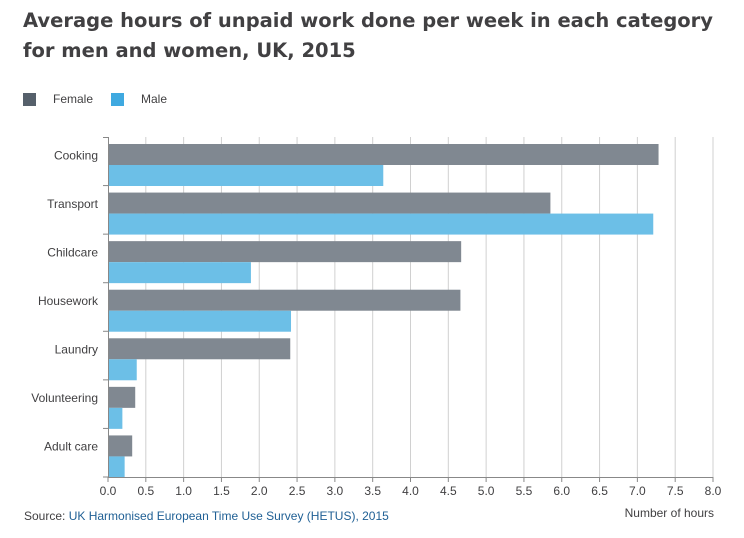  Describe the element at coordinates (285, 300) in the screenshot. I see `bar-female-housework` at that location.